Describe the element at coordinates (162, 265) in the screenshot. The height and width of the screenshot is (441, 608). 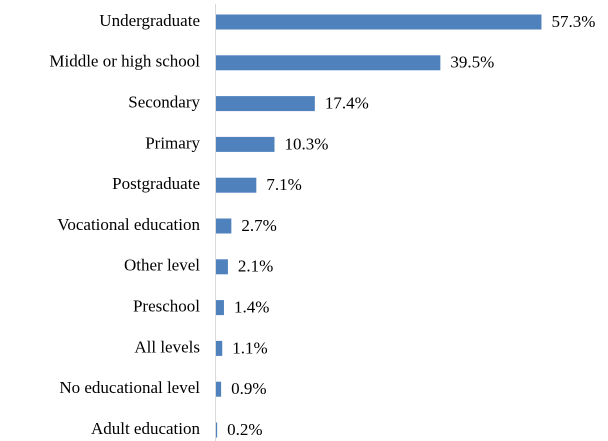
I see `category-label: Other level` at that location.